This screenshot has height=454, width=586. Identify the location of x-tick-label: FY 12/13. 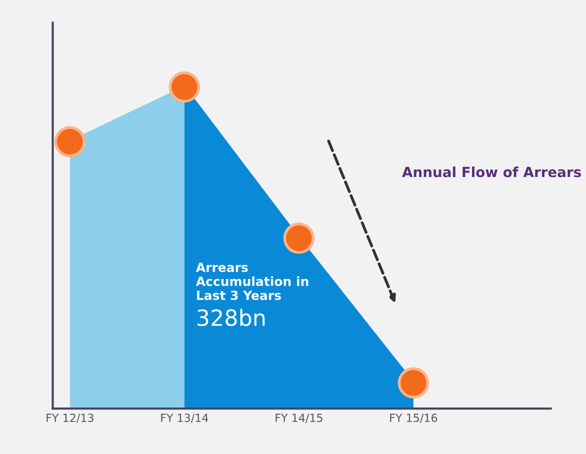
(70, 418).